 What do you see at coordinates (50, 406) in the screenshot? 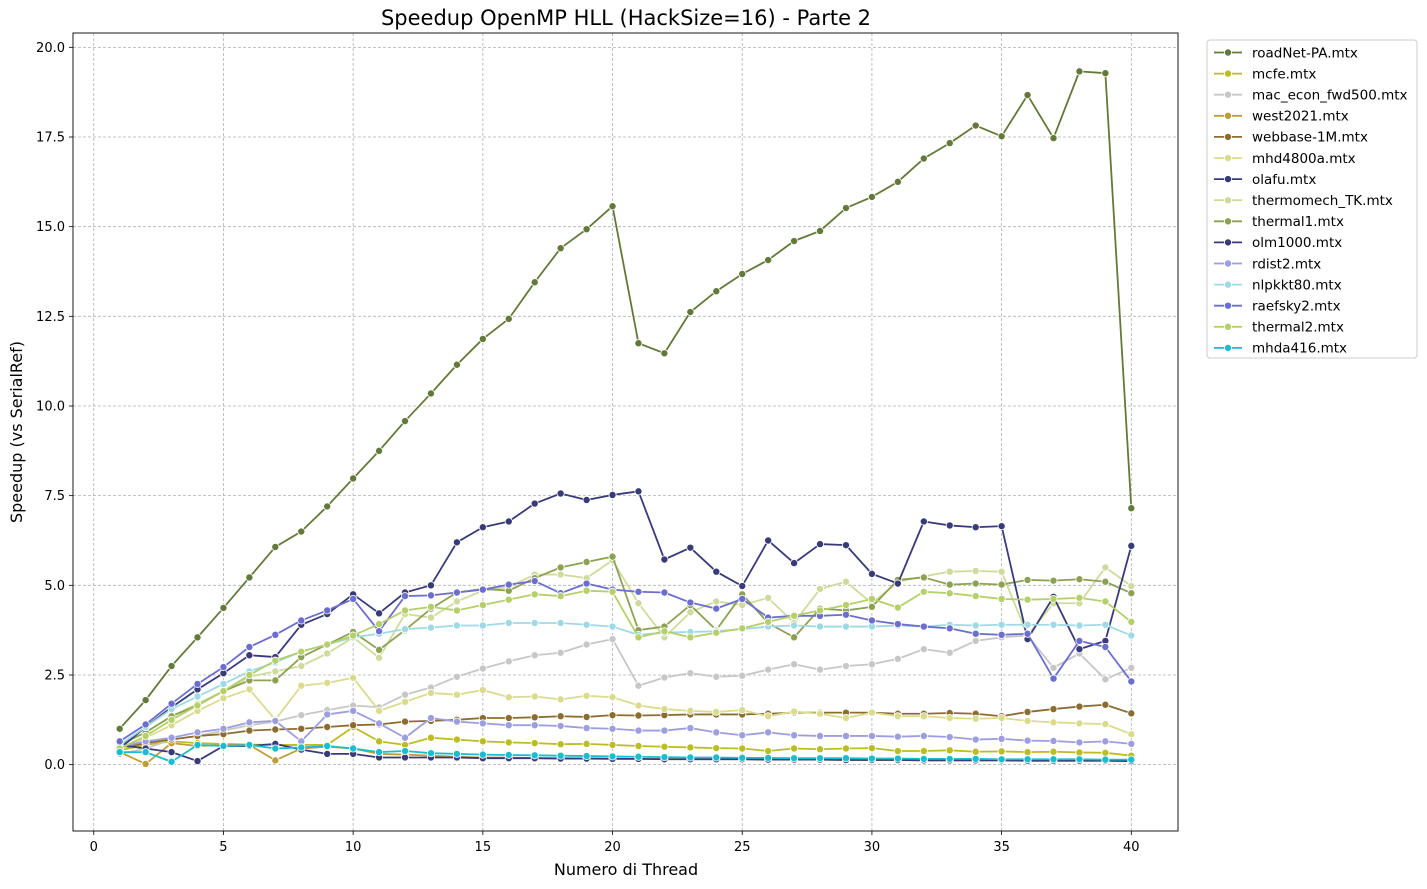
I see `y-tick-label: 10.0` at bounding box center [50, 406].